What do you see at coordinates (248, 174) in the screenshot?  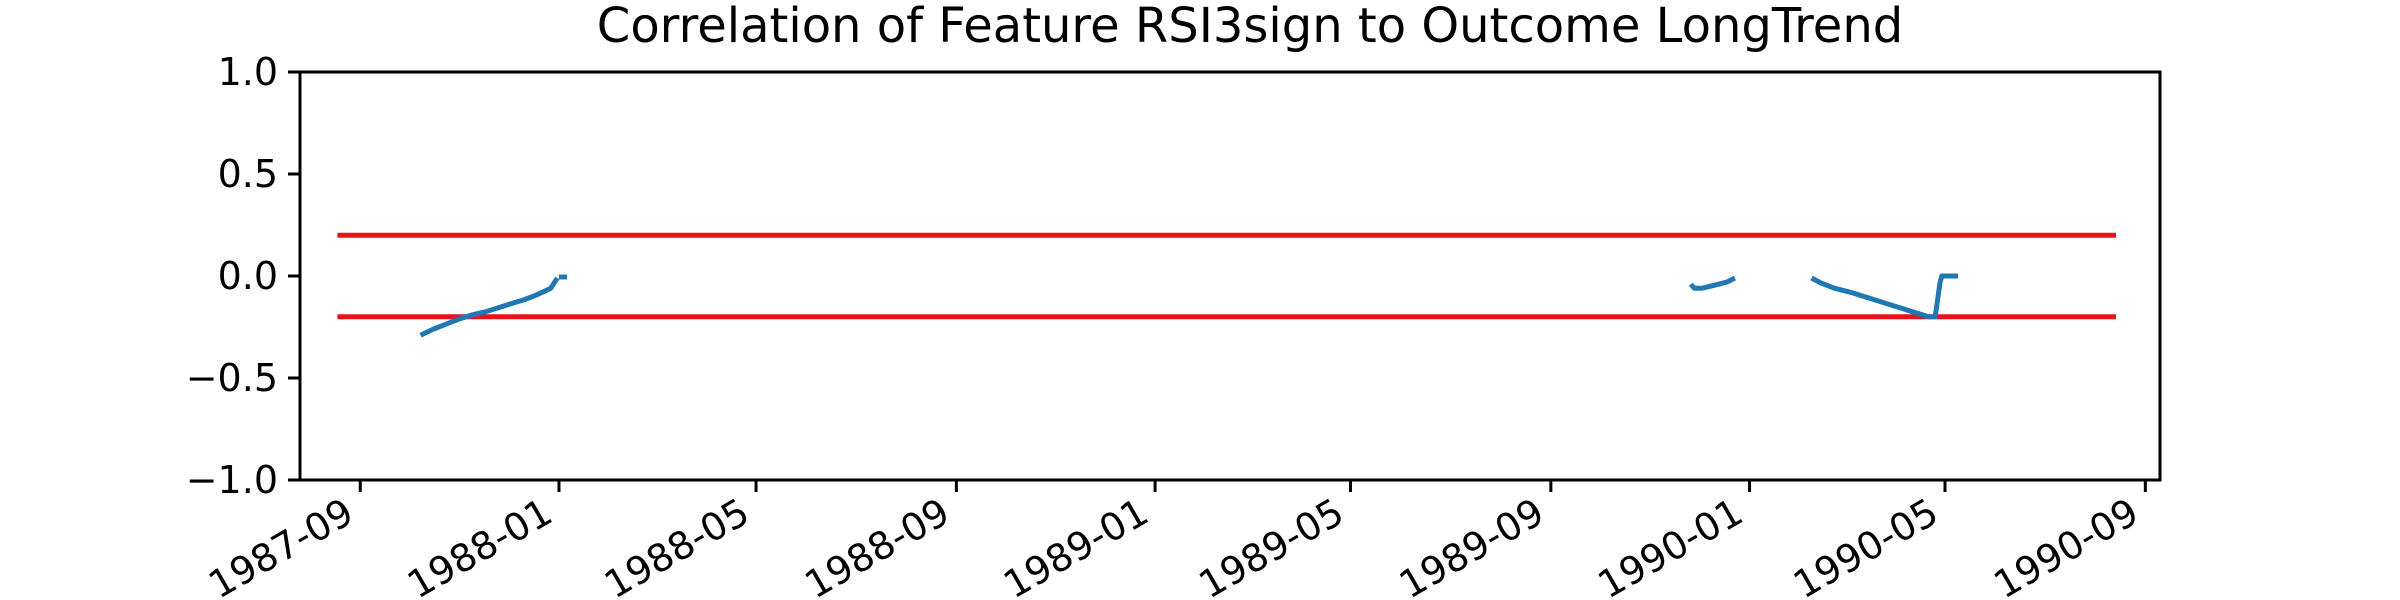 I see `y-tick-label: 0.5` at bounding box center [248, 174].